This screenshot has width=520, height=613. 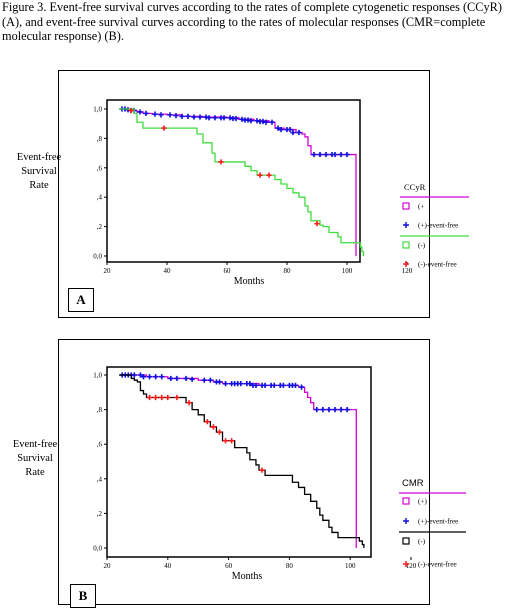 I want to click on chart-b-series-neg-line, so click(x=242, y=461).